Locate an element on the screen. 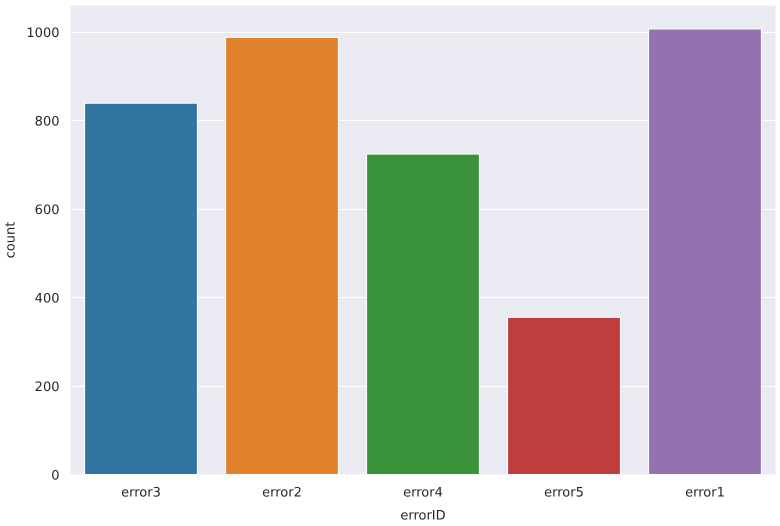 Image resolution: width=780 pixels, height=526 pixels. x-tick-label: error4 is located at coordinates (423, 493).